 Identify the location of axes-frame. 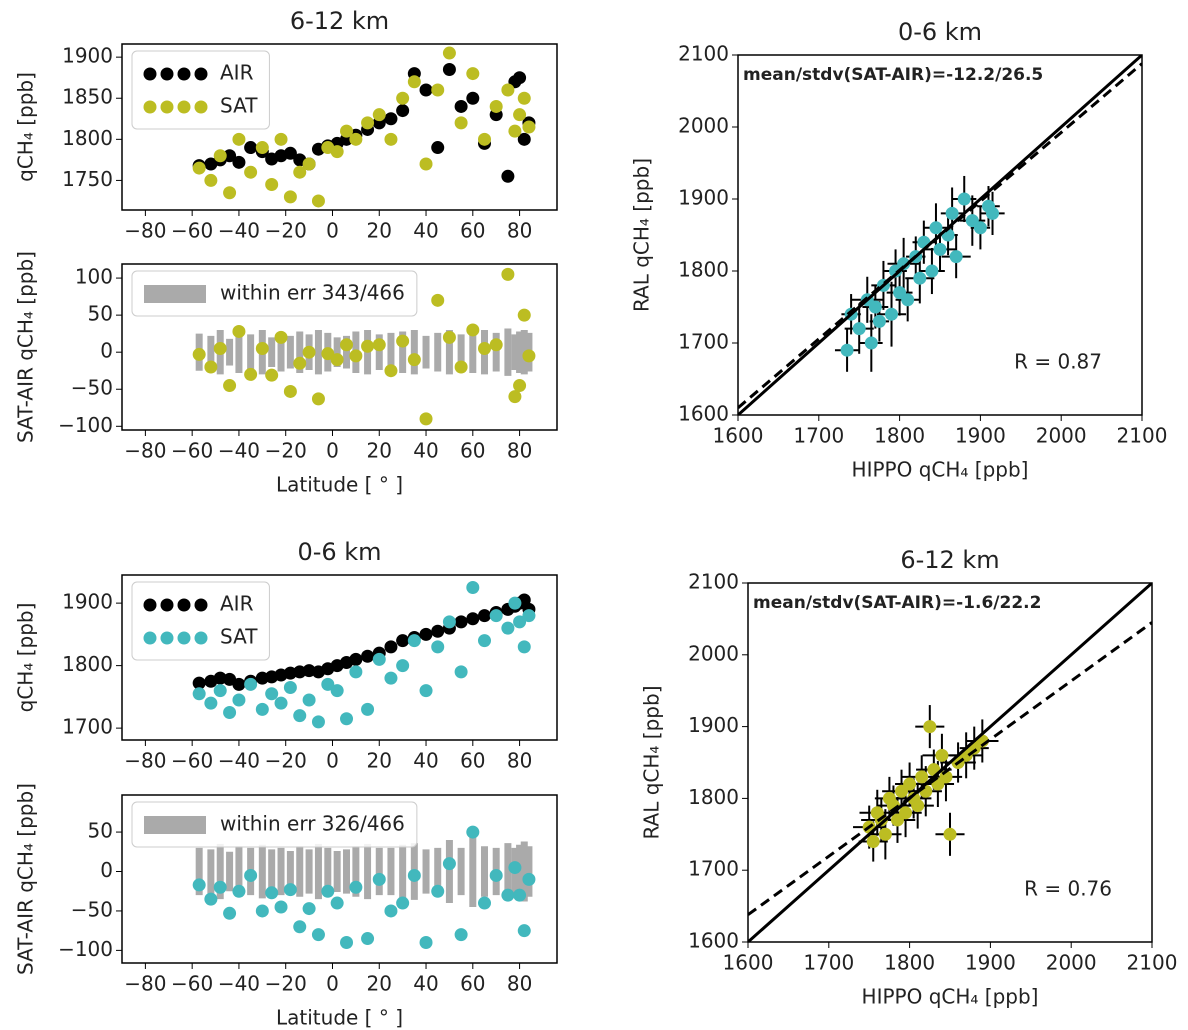
(339, 347).